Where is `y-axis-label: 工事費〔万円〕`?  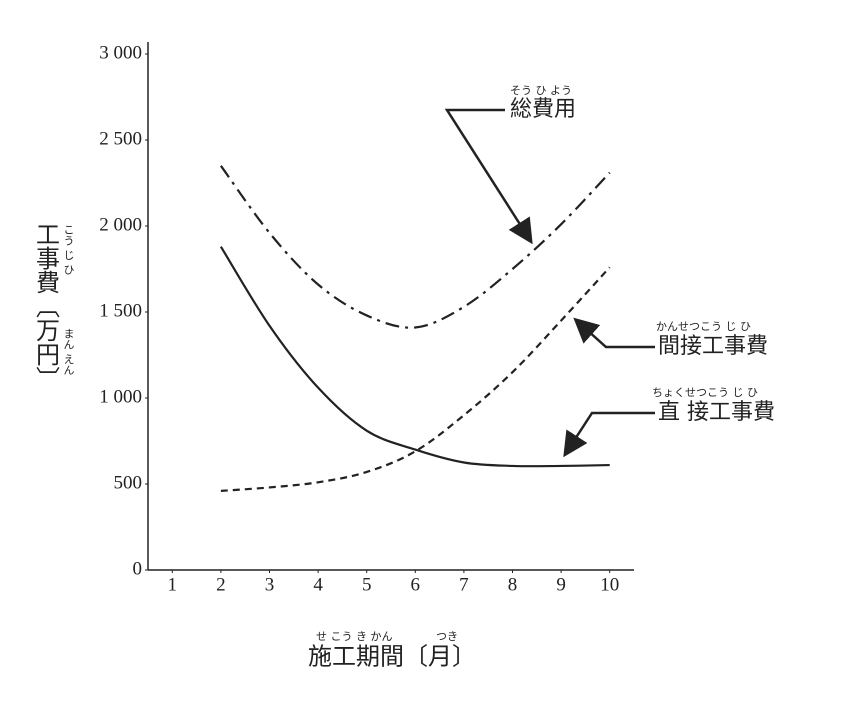 y-axis-label: 工事費〔万円〕 is located at coordinates (46, 306).